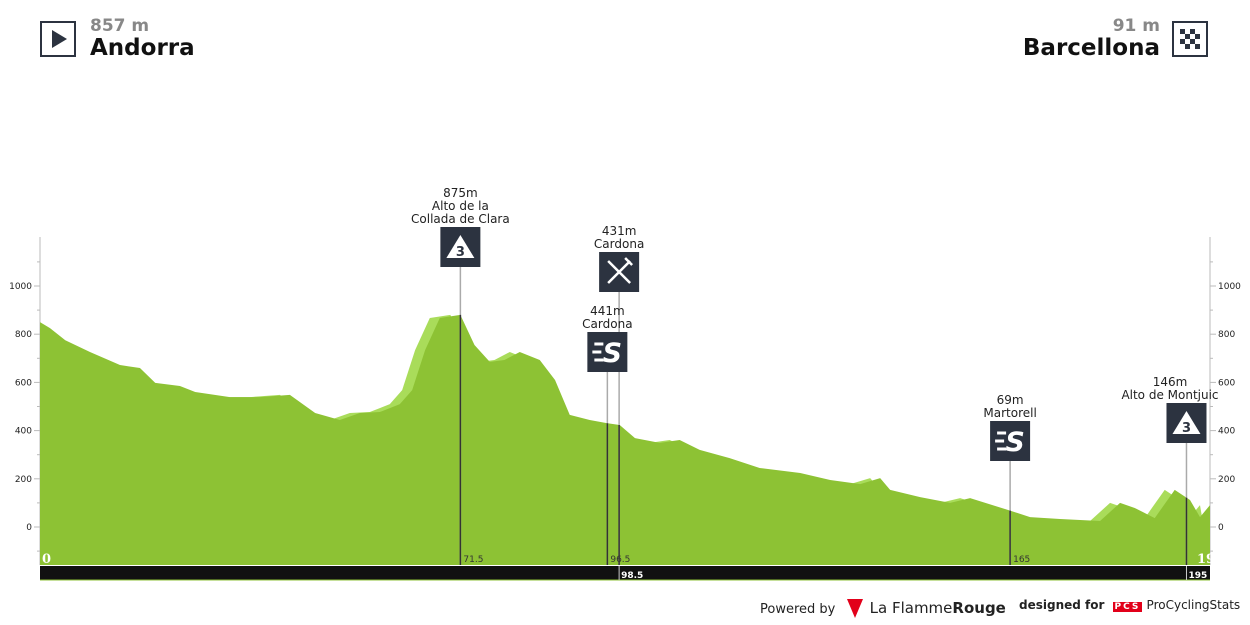  Describe the element at coordinates (619, 231) in the screenshot. I see `marker-altitude: 431m` at that location.